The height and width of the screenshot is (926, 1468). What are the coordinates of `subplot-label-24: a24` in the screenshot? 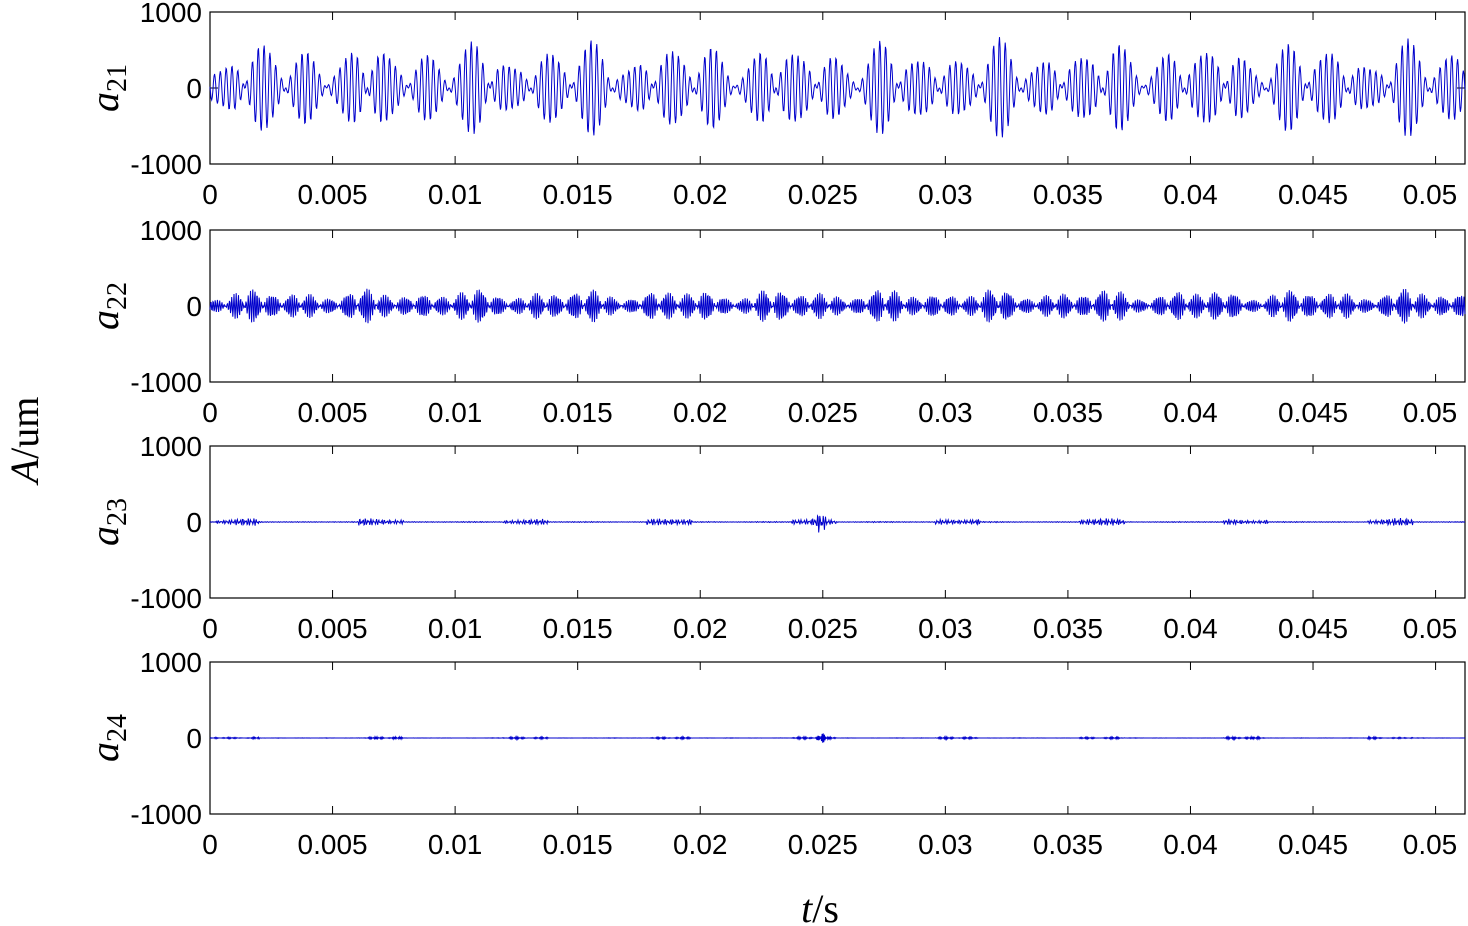 It's located at (107, 738).